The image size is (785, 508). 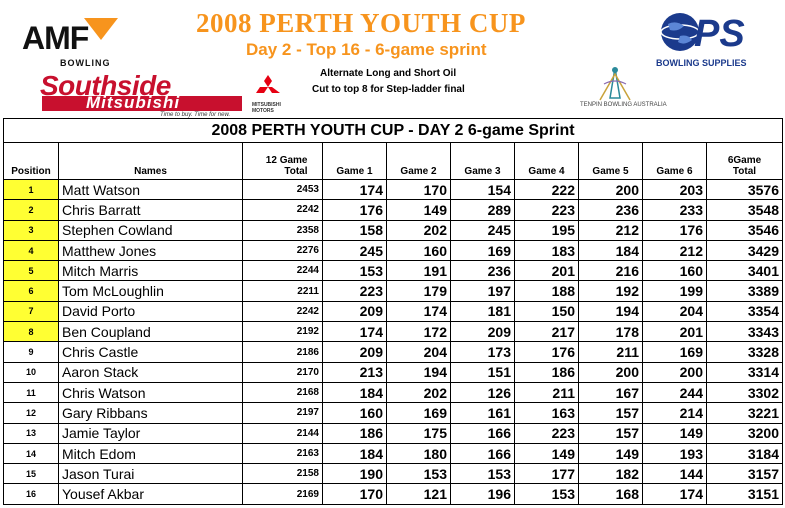 I want to click on cell-game-3: 161, so click(x=482, y=413).